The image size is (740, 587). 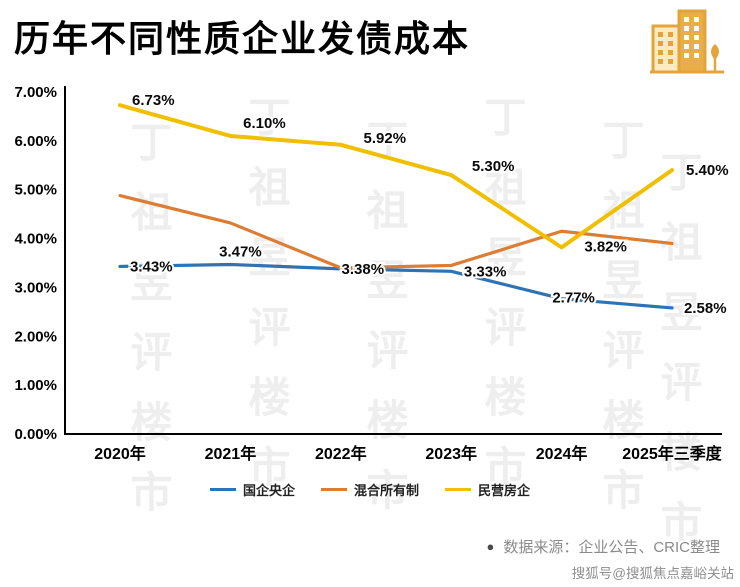 I want to click on x-tick-label: 2022年, so click(x=341, y=453).